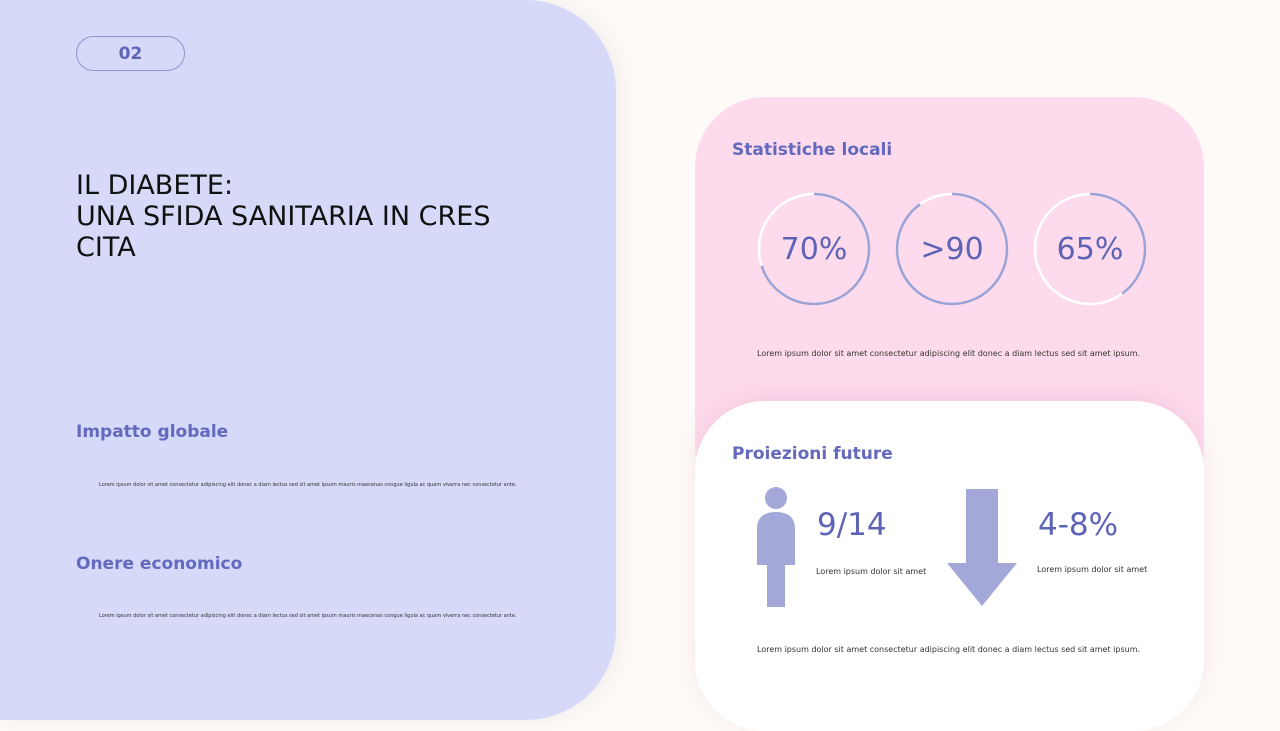 This screenshot has width=1280, height=731. Describe the element at coordinates (1078, 525) in the screenshot. I see `projection-value: 4-8%` at that location.